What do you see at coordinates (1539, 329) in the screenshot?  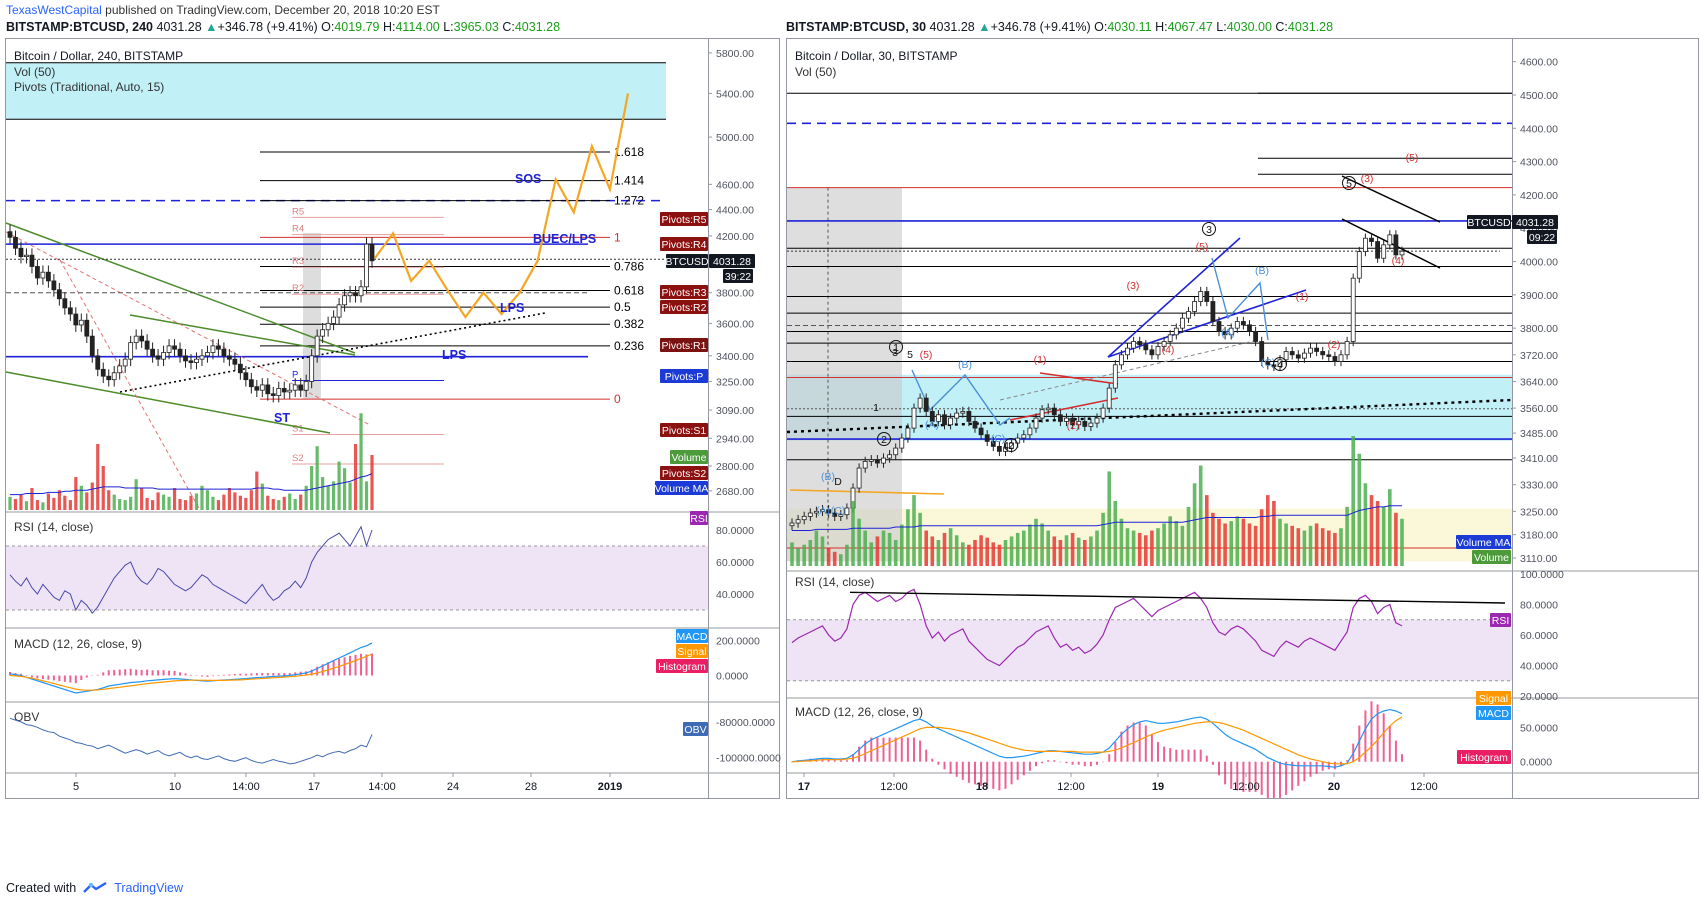 I see `right-y-tick-label: 3800.00` at bounding box center [1539, 329].